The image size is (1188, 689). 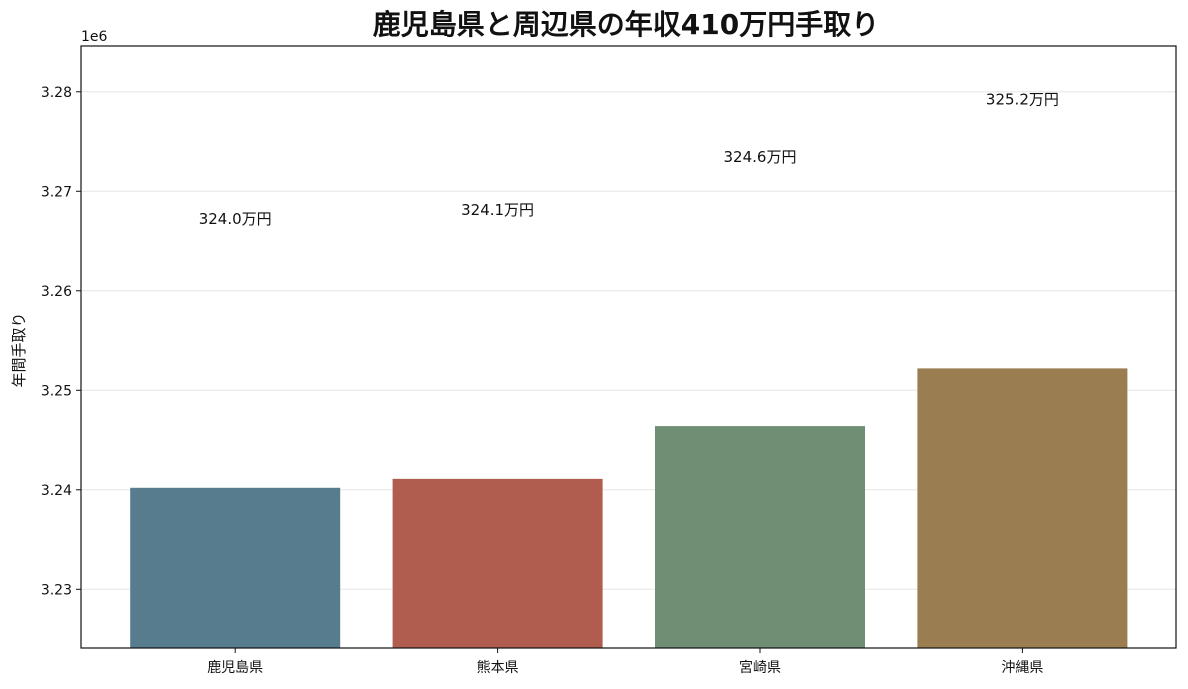 I want to click on x-axis-ticks: 鹿児島県 熊本県 宮崎県 沖縄県, so click(x=625, y=662).